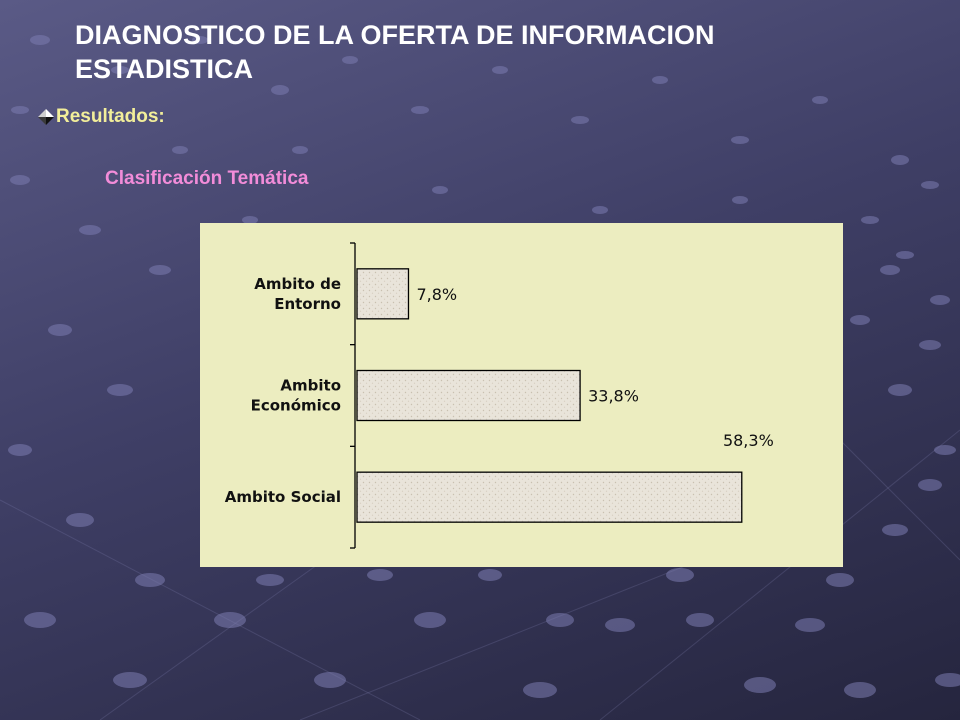 This screenshot has height=720, width=960. What do you see at coordinates (613, 396) in the screenshot?
I see `value-label: 33,8%` at bounding box center [613, 396].